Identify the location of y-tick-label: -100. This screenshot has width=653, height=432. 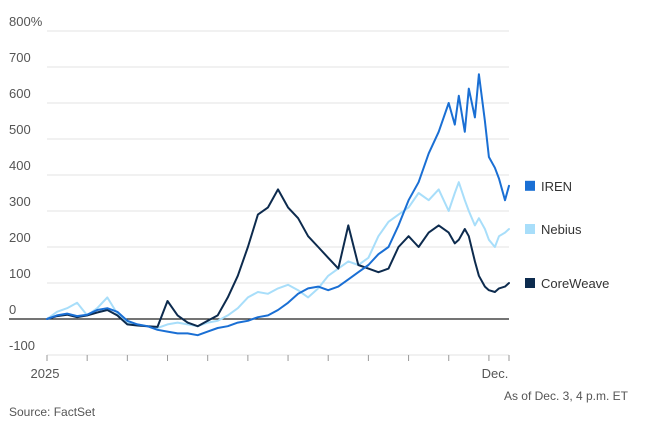
(22, 345).